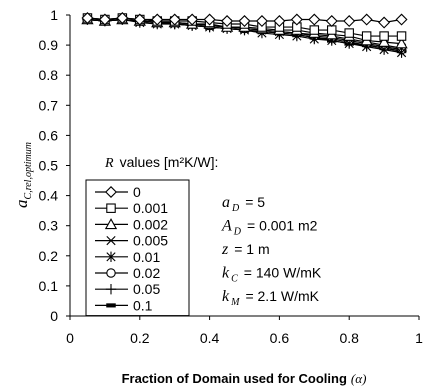 The width and height of the screenshot is (440, 391). I want to click on legend-entry: 0.001, so click(131, 208).